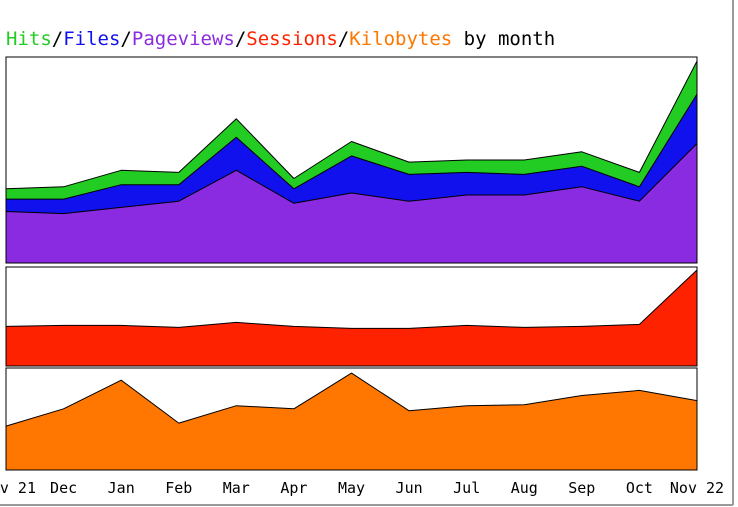 The height and width of the screenshot is (507, 738). What do you see at coordinates (524, 488) in the screenshot?
I see `x-tick-label: Aug` at bounding box center [524, 488].